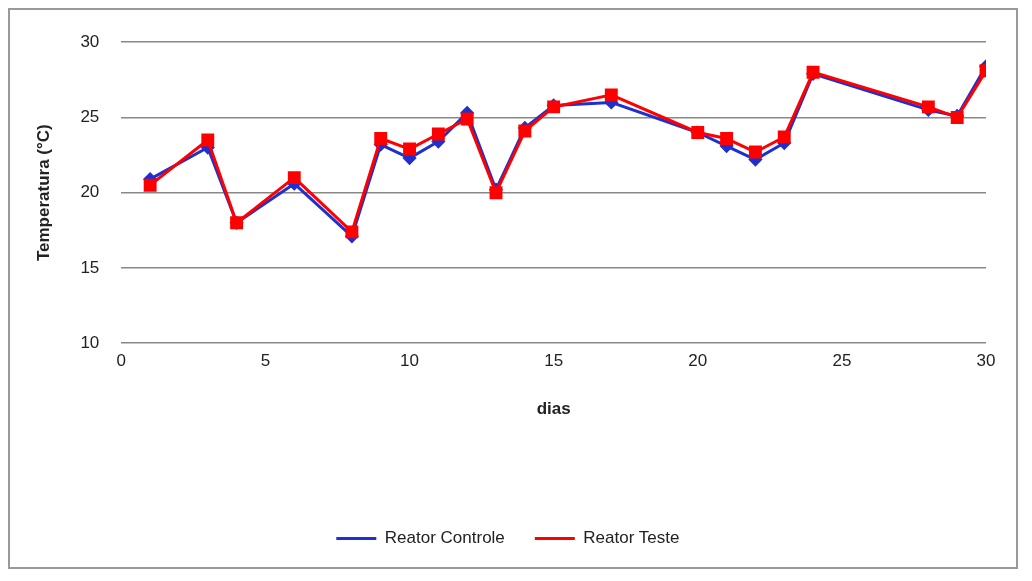 This screenshot has width=1032, height=581. What do you see at coordinates (90, 117) in the screenshot?
I see `y-tick-label: 25` at bounding box center [90, 117].